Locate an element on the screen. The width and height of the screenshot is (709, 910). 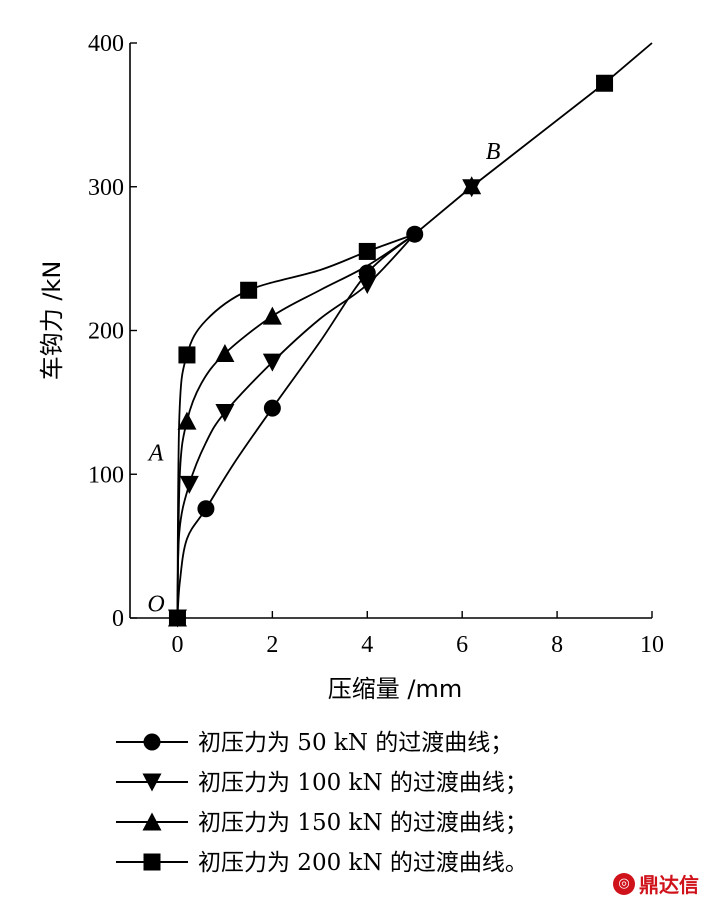
watermark: ◎ 鼎达信 is located at coordinates (656, 883).